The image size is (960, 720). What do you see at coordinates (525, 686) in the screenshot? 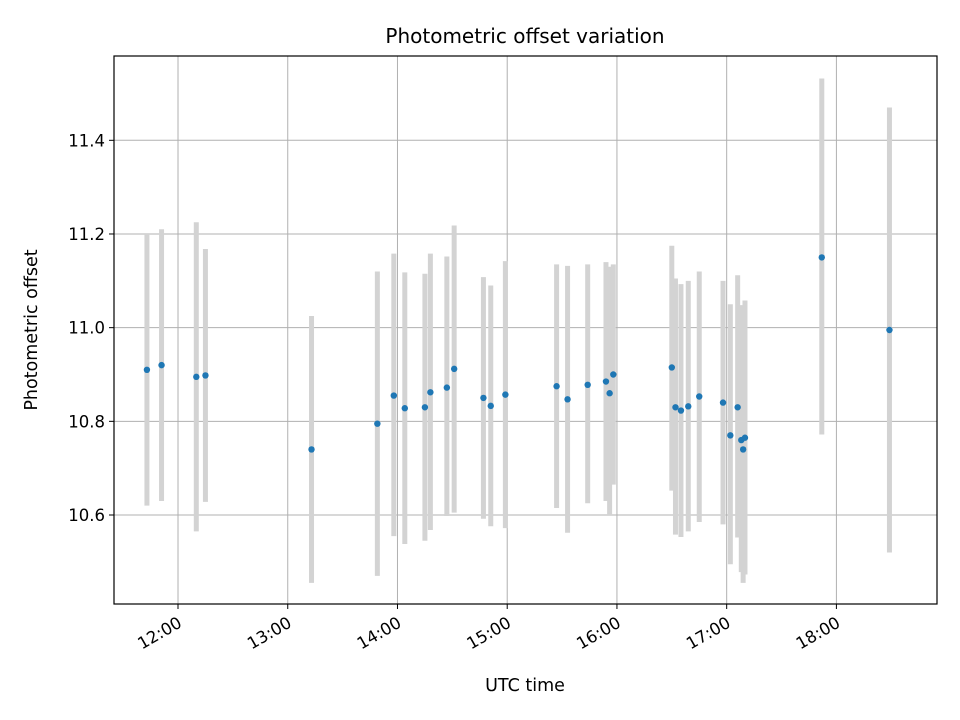
I see `x-axis-label: UTC time` at bounding box center [525, 686].